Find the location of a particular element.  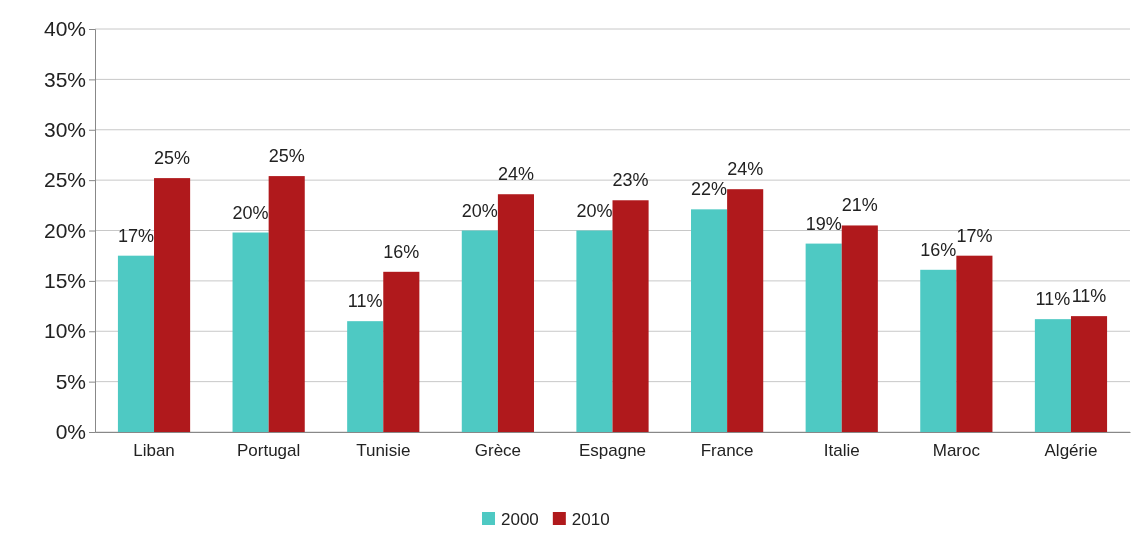

x-tick-label: Espagne is located at coordinates (612, 451).